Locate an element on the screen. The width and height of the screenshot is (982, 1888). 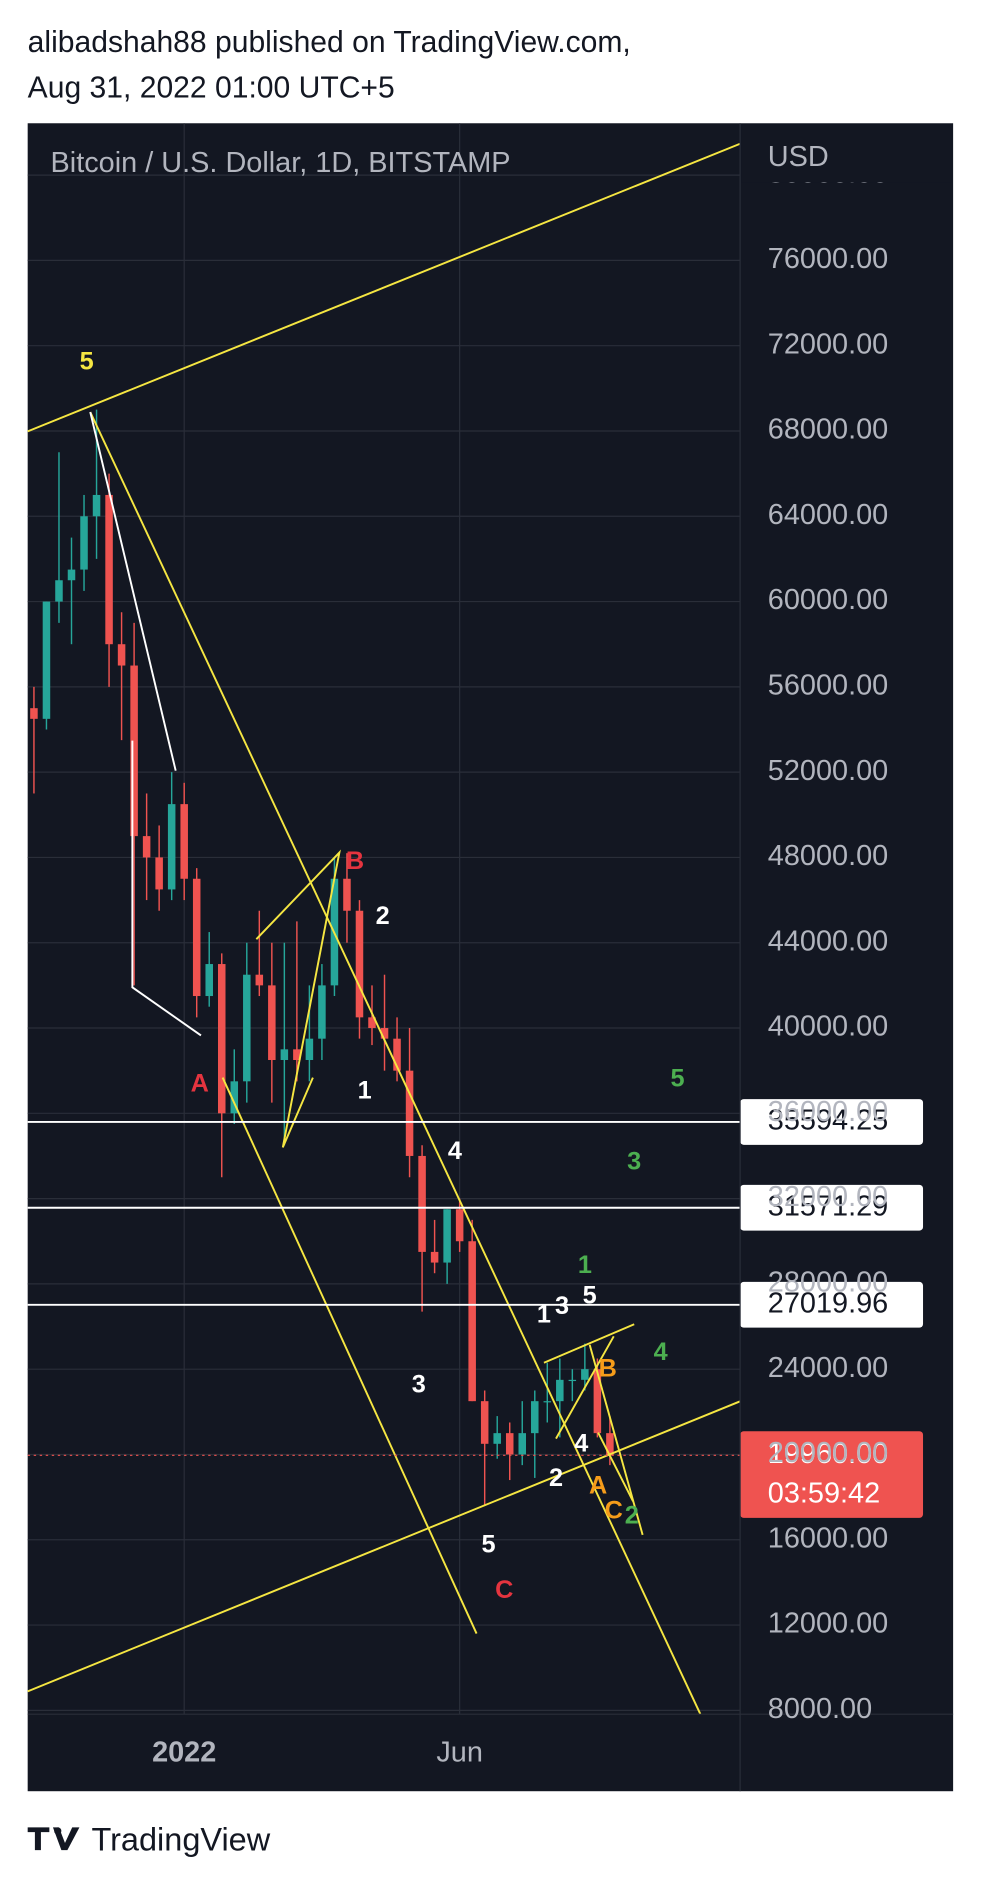
last-price-box is located at coordinates (832, 1474).